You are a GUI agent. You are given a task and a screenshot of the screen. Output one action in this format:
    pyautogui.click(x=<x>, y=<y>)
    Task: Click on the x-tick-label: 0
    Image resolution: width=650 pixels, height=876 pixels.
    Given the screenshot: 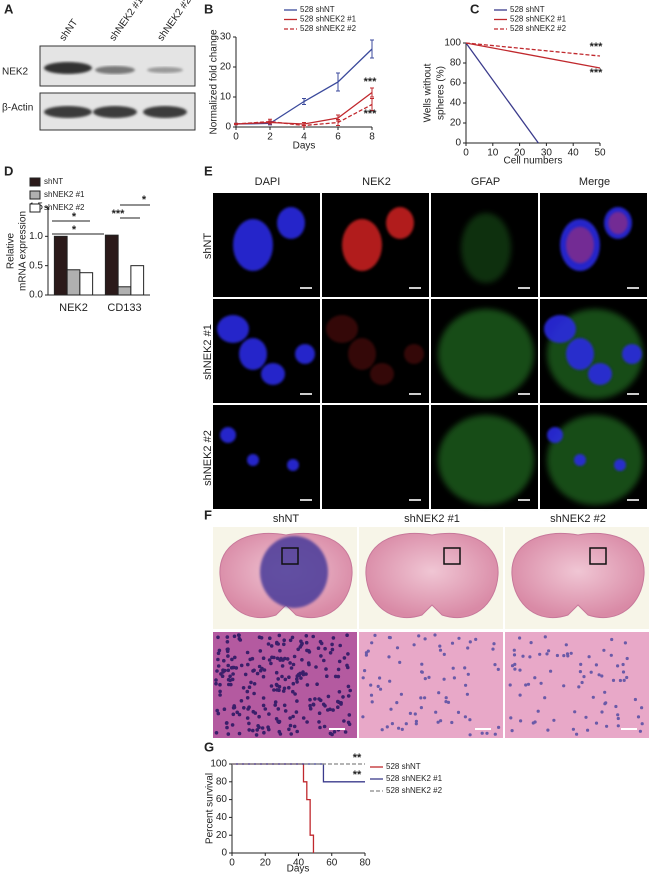 What is the action you would take?
    pyautogui.click(x=232, y=863)
    